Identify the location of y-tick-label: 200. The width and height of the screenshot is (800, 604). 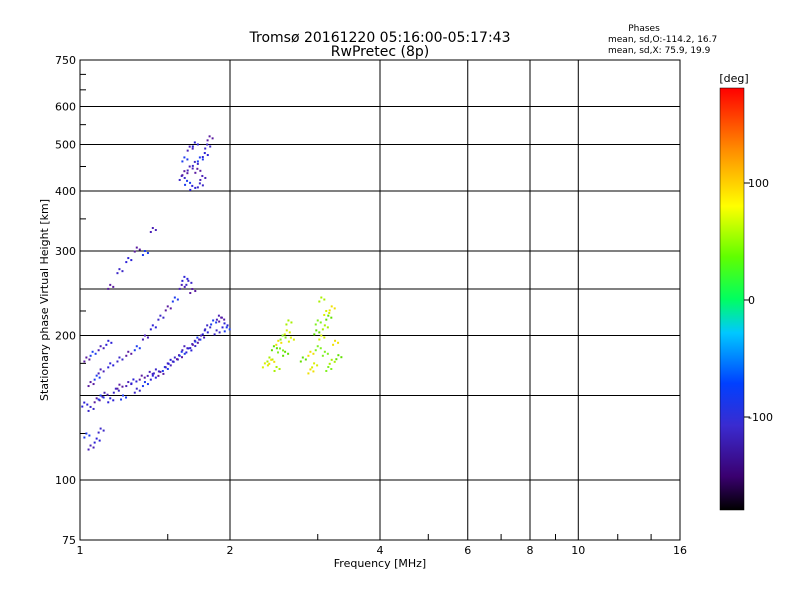
(65, 336).